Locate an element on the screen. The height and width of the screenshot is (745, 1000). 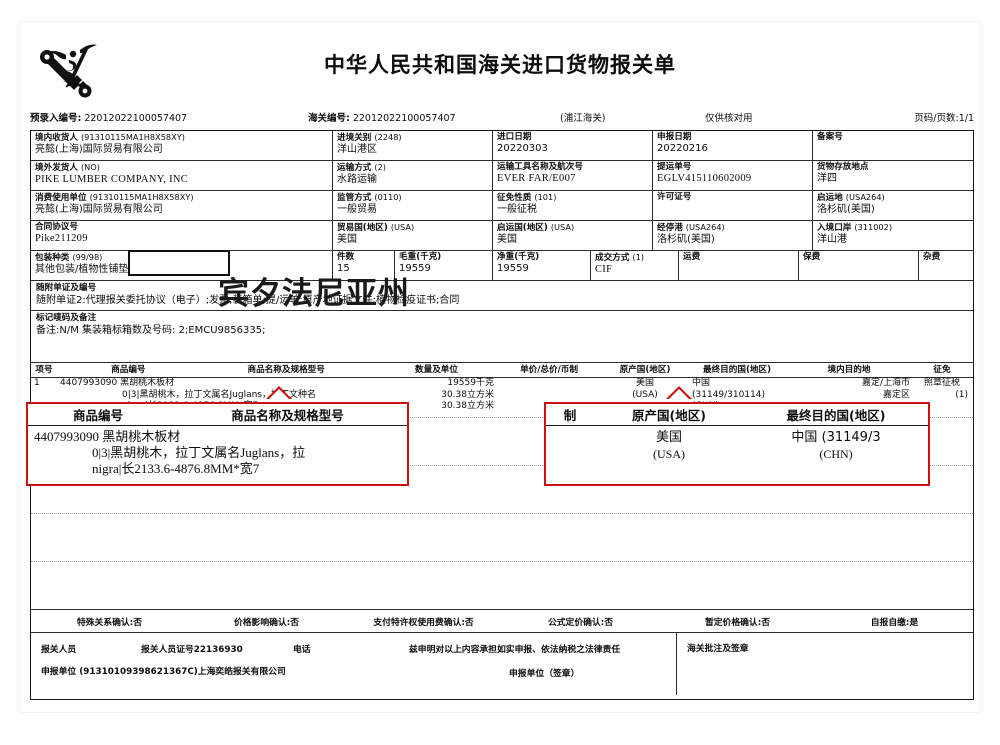
confirm-formula-pricing: 公式定价确认:否 is located at coordinates (580, 623).